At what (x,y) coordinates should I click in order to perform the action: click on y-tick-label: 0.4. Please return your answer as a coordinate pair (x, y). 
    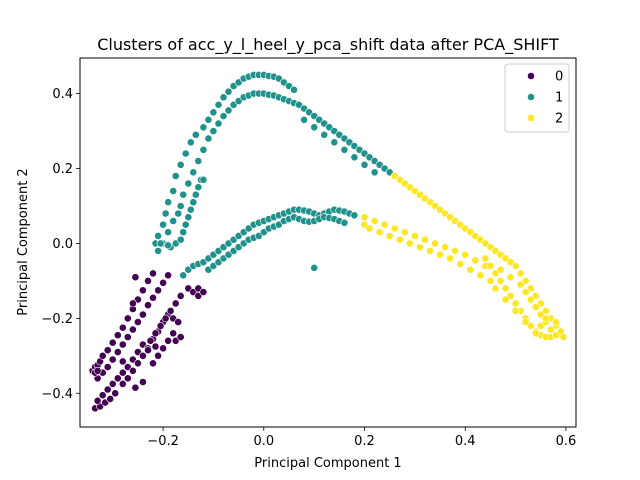
    Looking at the image, I should click on (62, 94).